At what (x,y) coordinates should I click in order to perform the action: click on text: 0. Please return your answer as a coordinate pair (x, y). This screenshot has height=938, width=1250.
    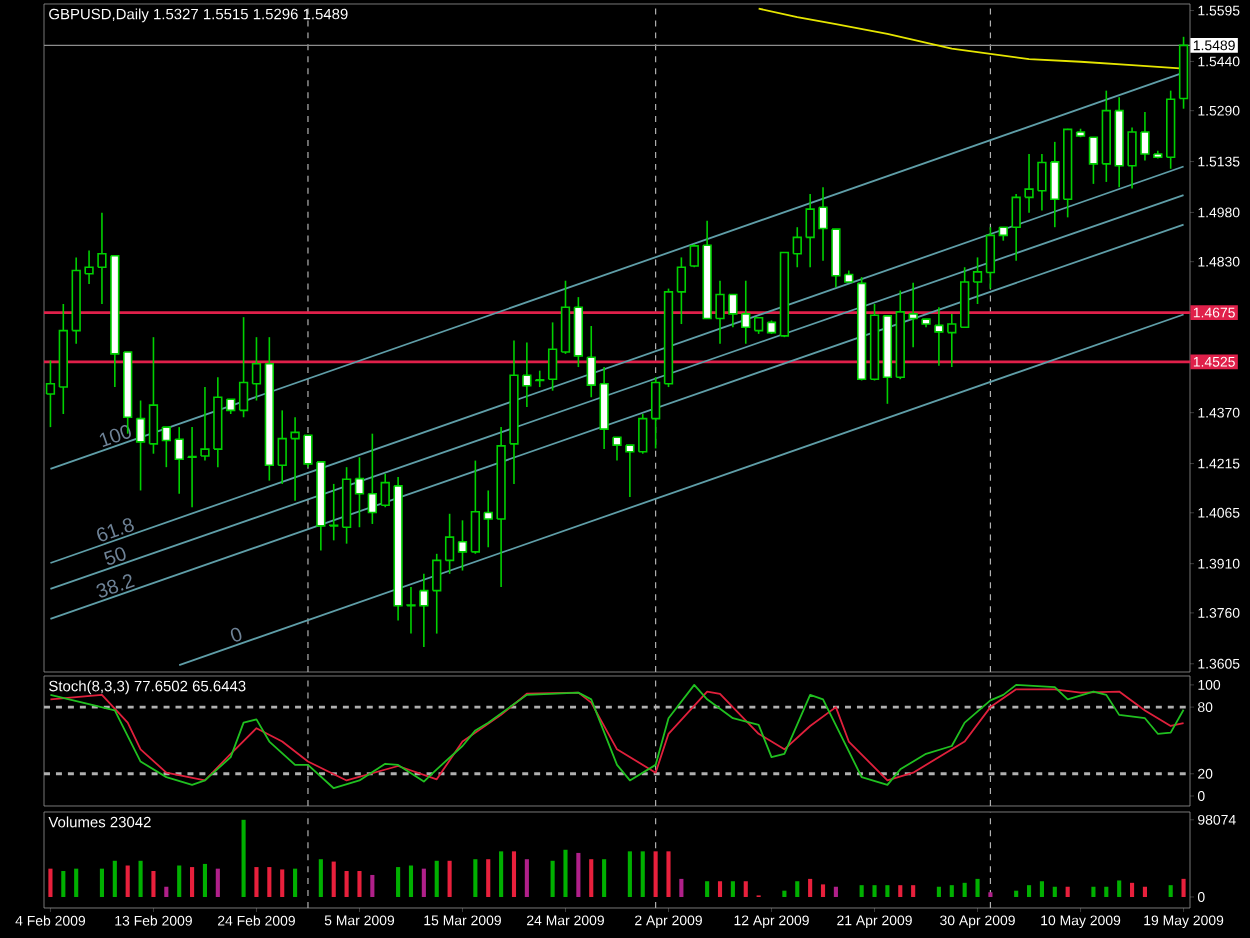
    Looking at the image, I should click on (236, 634).